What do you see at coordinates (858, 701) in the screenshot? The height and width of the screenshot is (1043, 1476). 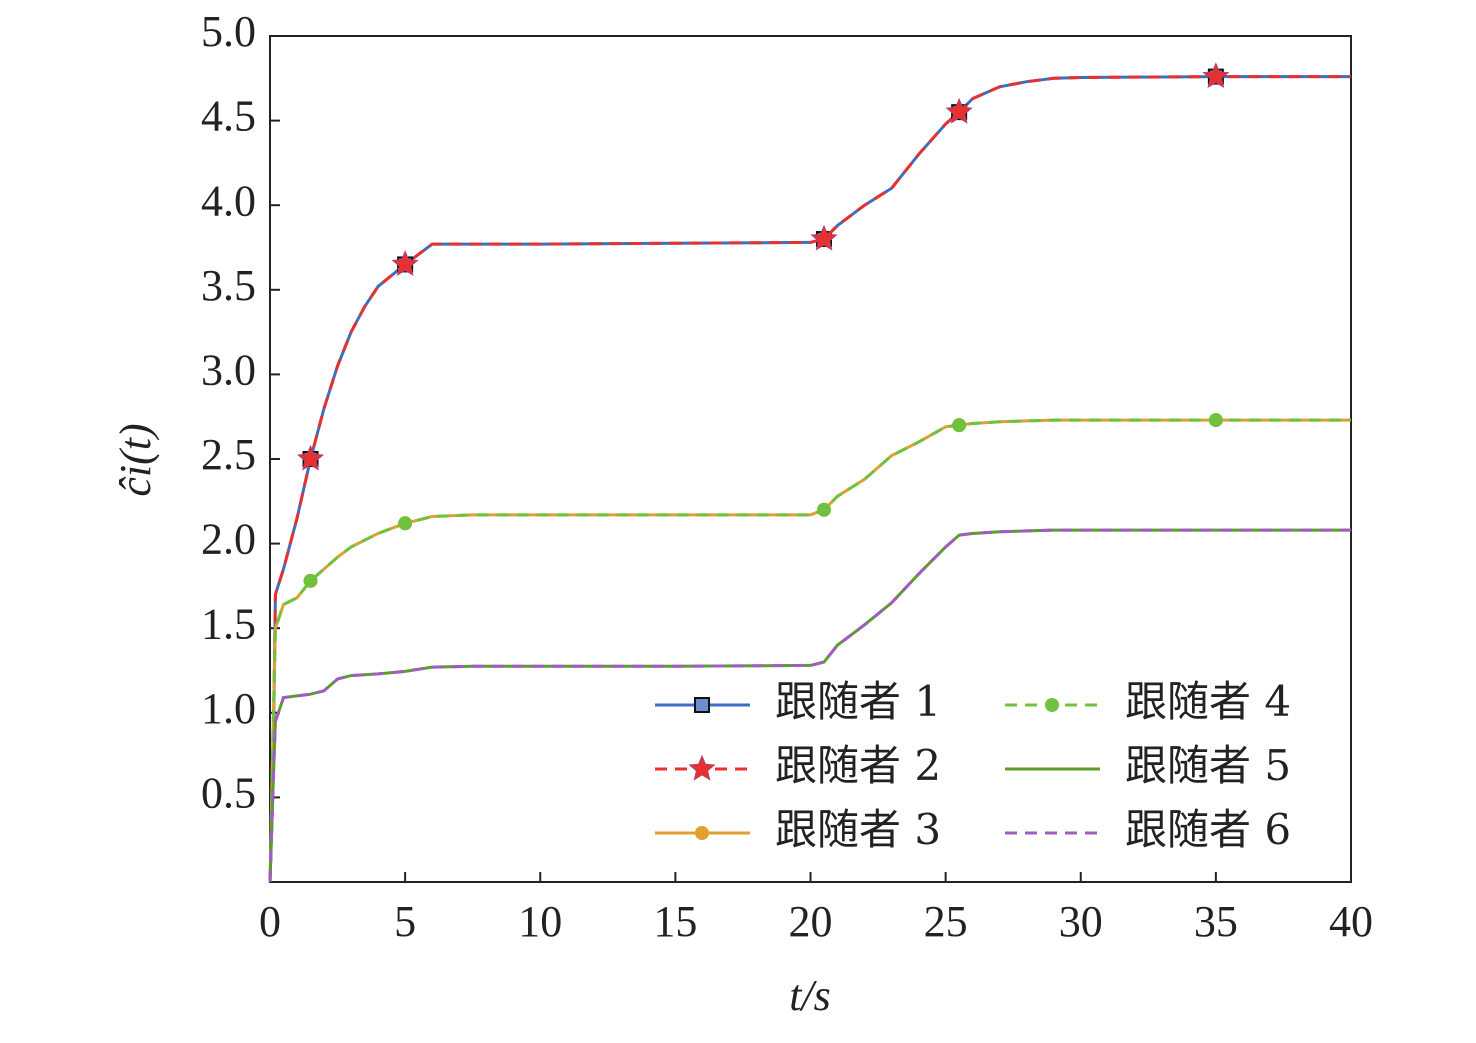 I see `legend-label: 跟随者 1` at bounding box center [858, 701].